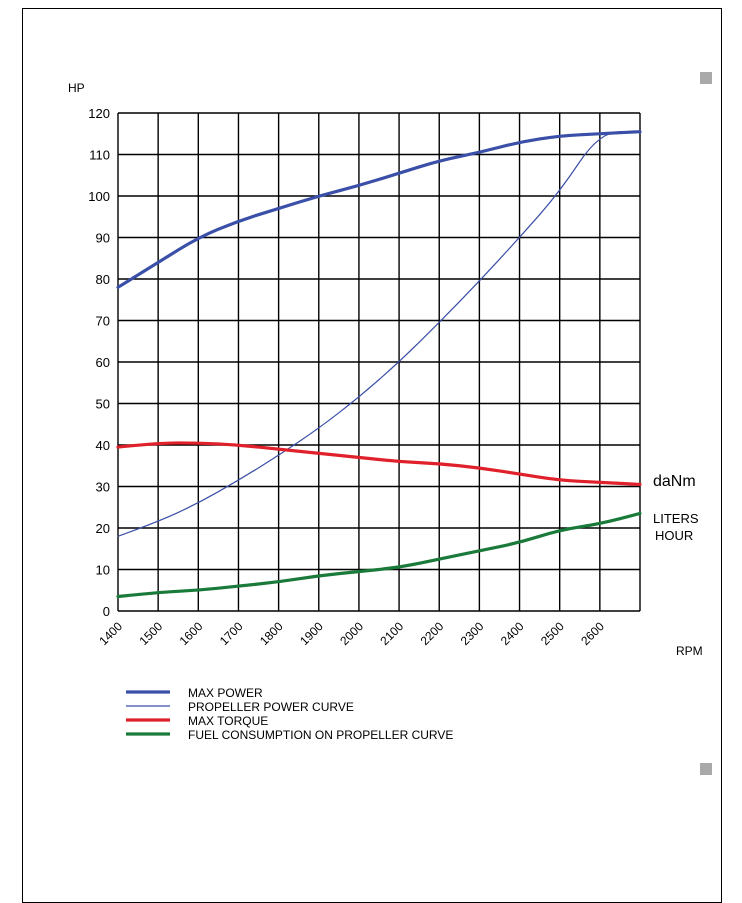 The width and height of the screenshot is (742, 903). What do you see at coordinates (512, 633) in the screenshot?
I see `x-tick-label: 2400` at bounding box center [512, 633].